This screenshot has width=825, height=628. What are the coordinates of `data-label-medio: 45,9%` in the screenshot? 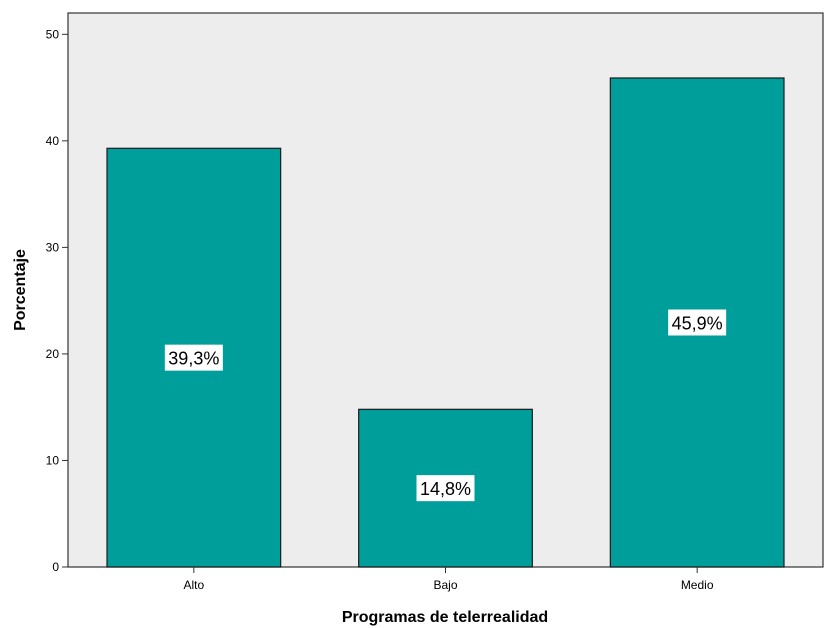 It's located at (697, 323).